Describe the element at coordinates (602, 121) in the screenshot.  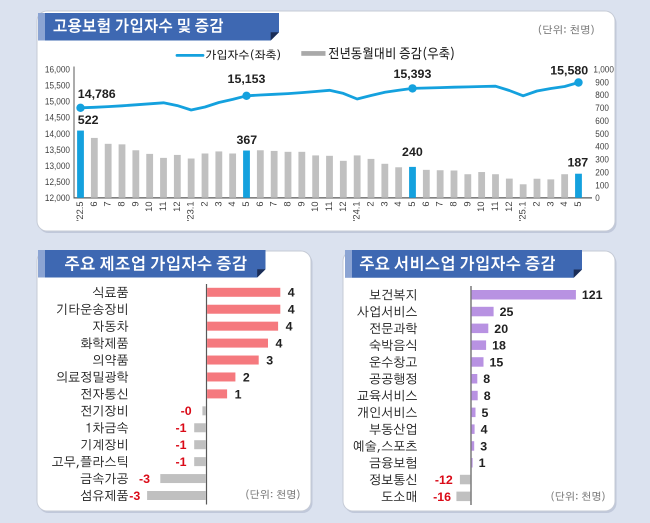
I see `svg-text: 600` at that location.